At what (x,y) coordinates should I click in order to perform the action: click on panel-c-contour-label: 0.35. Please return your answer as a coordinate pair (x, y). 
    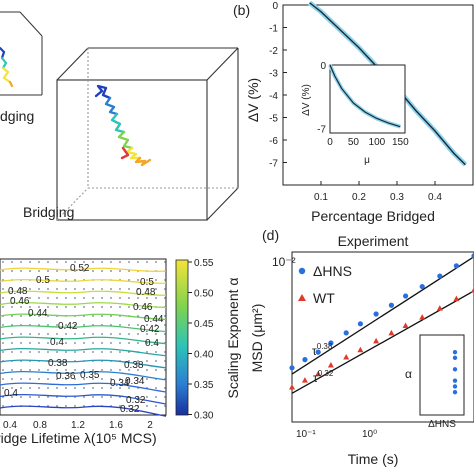
    Looking at the image, I should click on (90, 375).